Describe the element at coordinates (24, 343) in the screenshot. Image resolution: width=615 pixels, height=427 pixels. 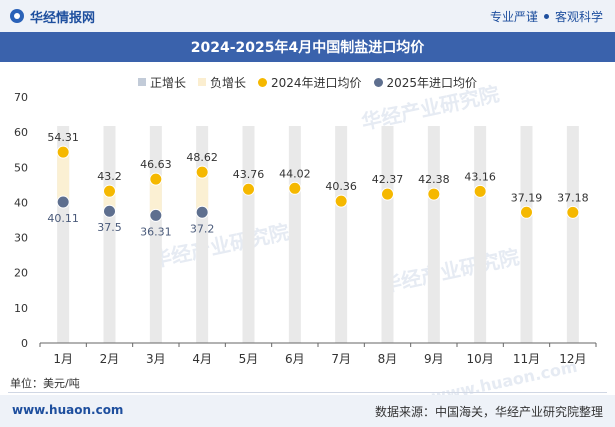
I see `y-tick-label: 0` at that location.